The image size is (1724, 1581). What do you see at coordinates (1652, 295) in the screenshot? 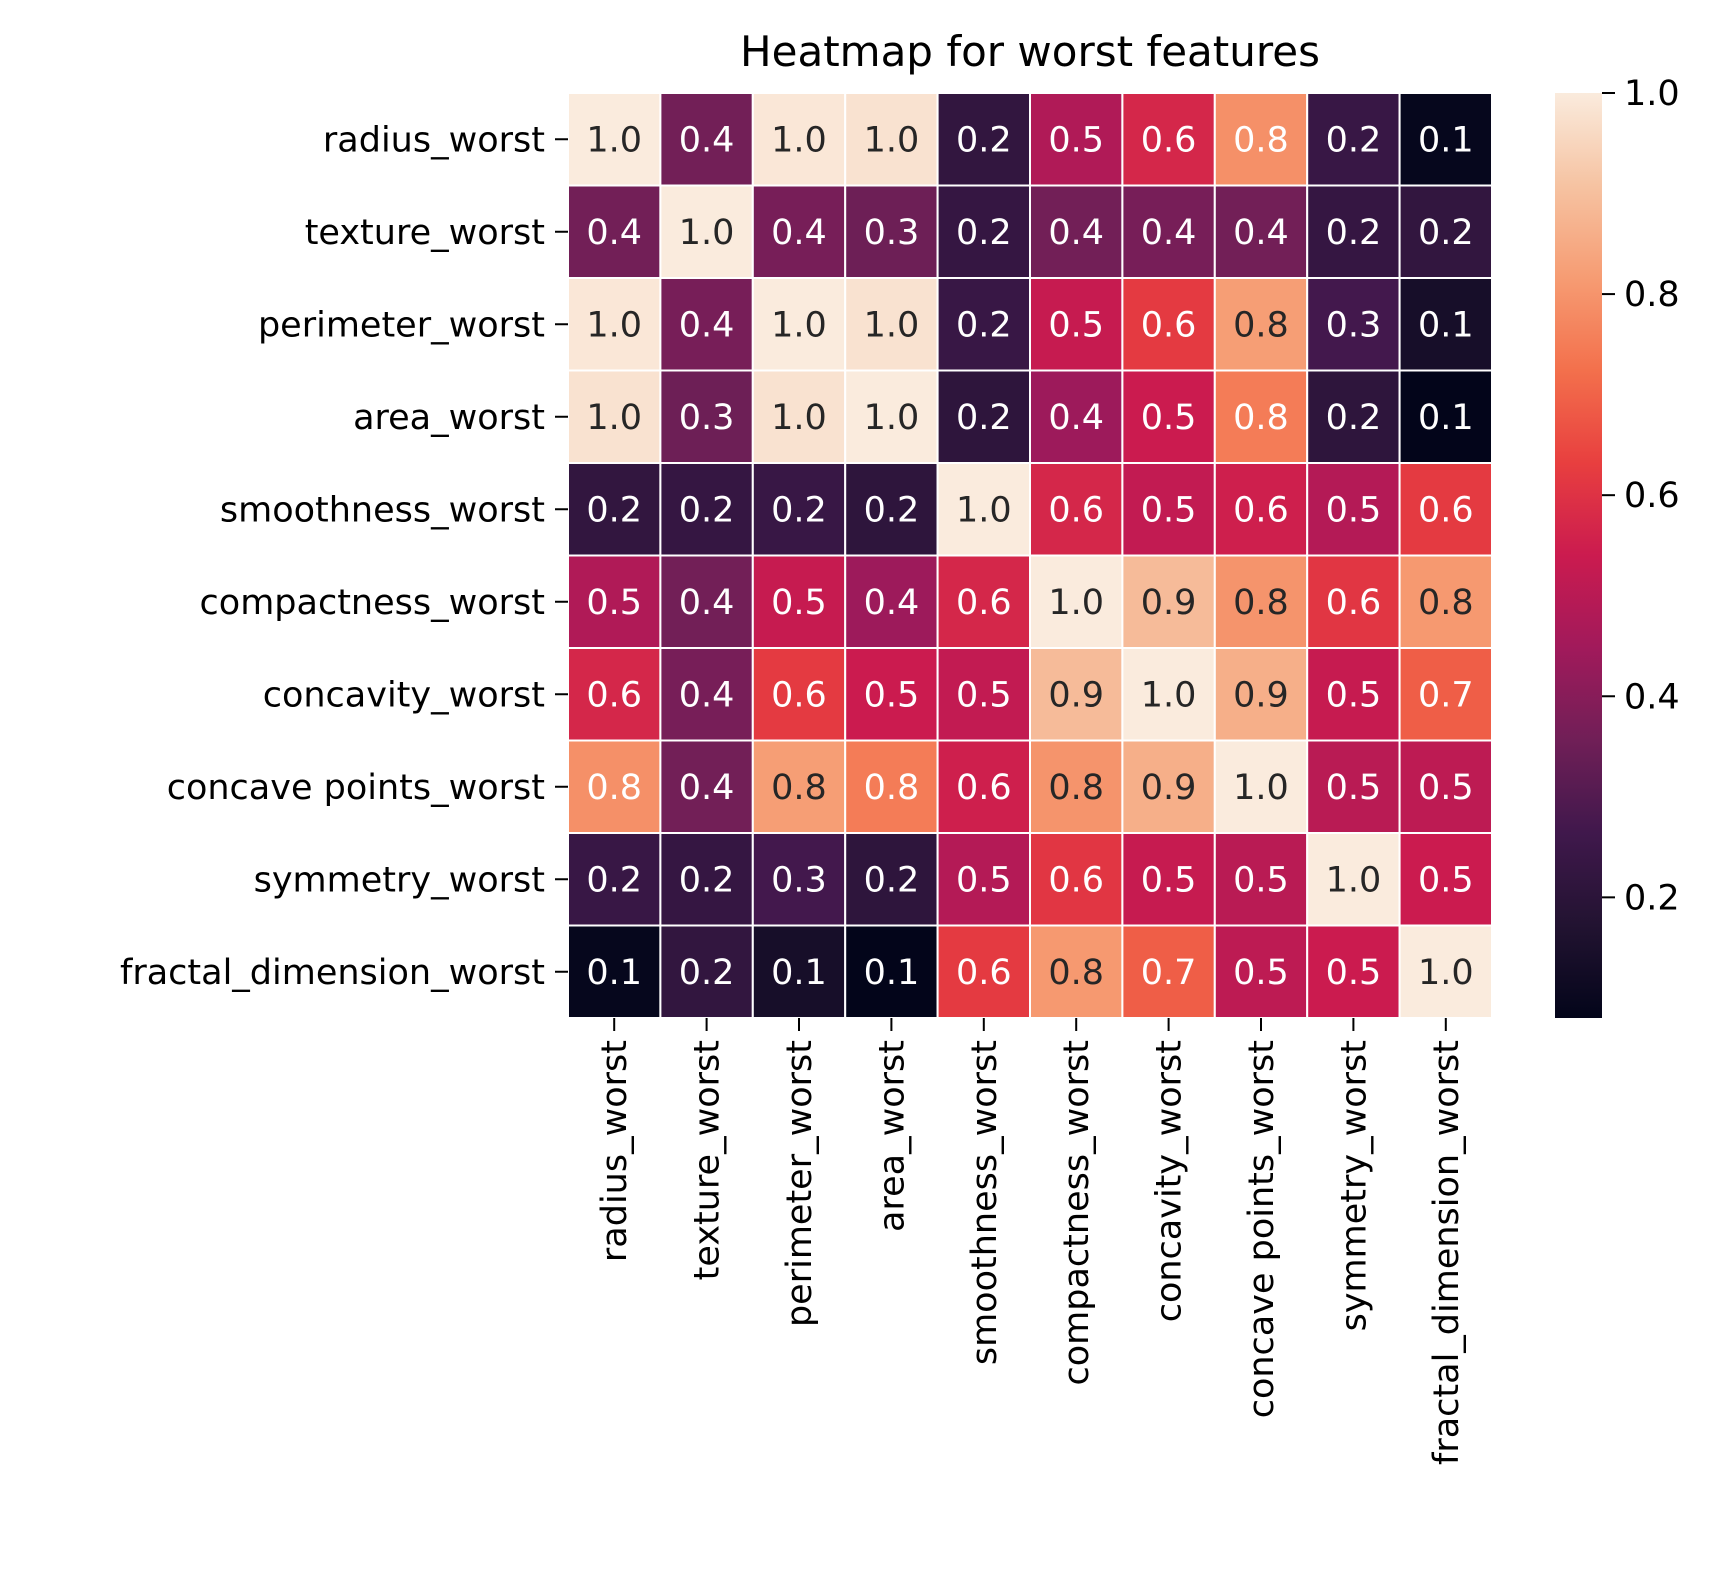
I see `colorbar-tick-label: 0.8` at bounding box center [1652, 295].